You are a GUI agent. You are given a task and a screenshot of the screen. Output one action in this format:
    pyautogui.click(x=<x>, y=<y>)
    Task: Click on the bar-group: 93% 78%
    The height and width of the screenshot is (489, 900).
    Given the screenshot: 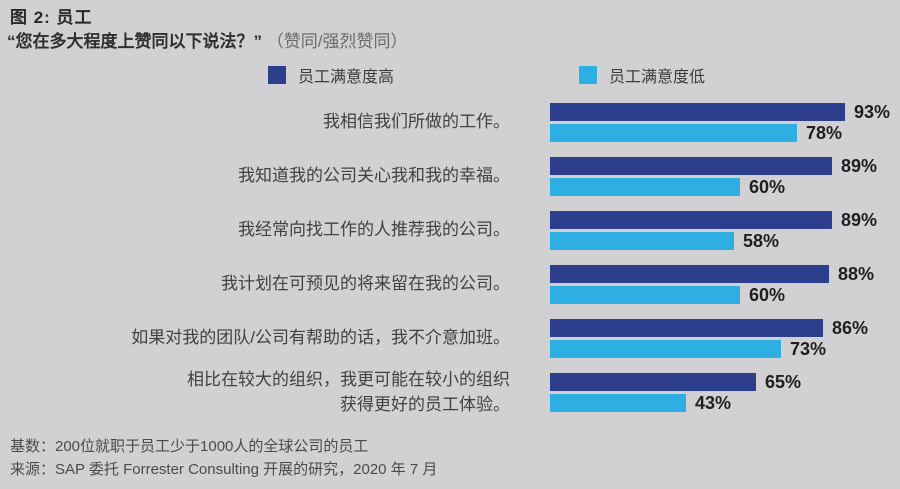 What is the action you would take?
    pyautogui.click(x=720, y=122)
    